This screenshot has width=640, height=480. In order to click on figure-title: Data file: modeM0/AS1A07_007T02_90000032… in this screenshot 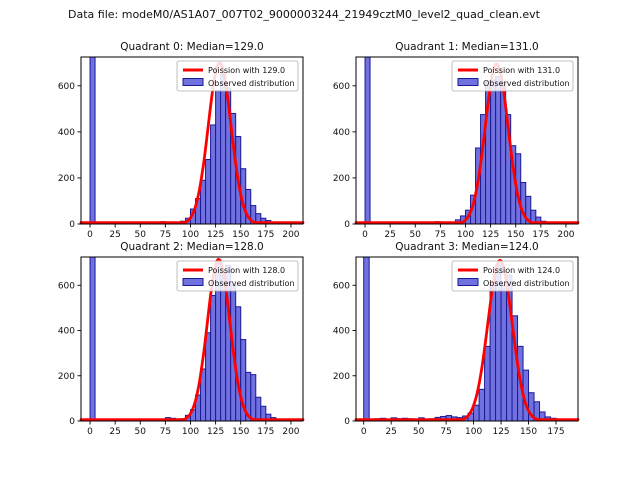, I will do `click(304, 14)`.